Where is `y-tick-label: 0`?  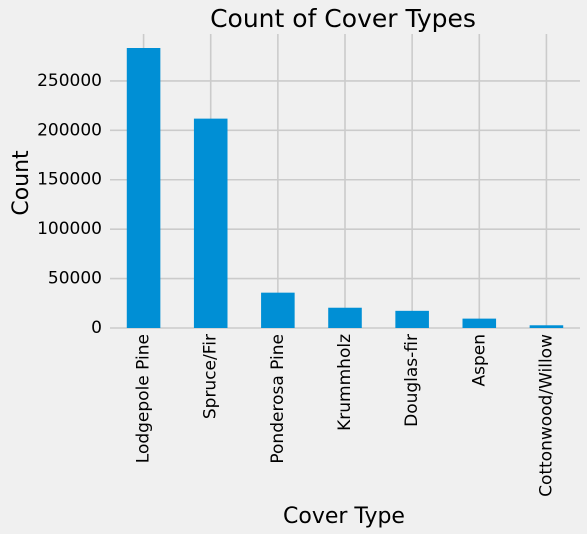 y-tick-label: 0 is located at coordinates (96, 328).